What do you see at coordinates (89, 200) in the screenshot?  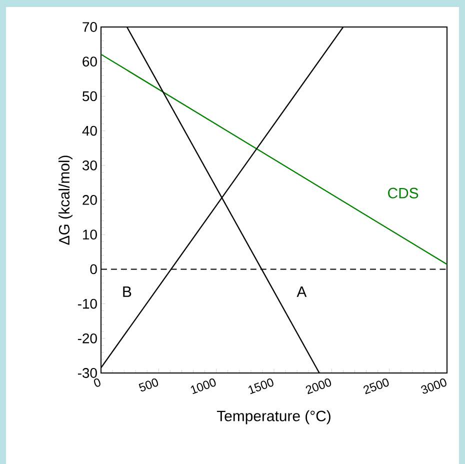 I see `y-tick-label: 20` at bounding box center [89, 200].